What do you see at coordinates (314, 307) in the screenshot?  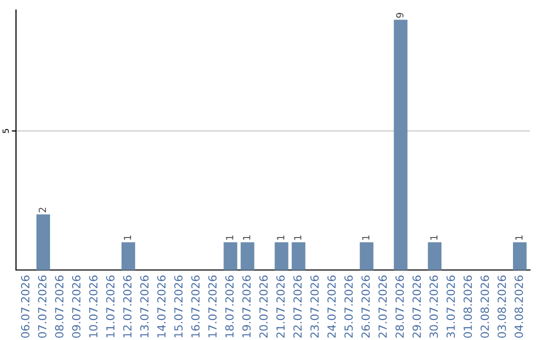 I see `x-tick-label: 23.07.2026` at bounding box center [314, 307].